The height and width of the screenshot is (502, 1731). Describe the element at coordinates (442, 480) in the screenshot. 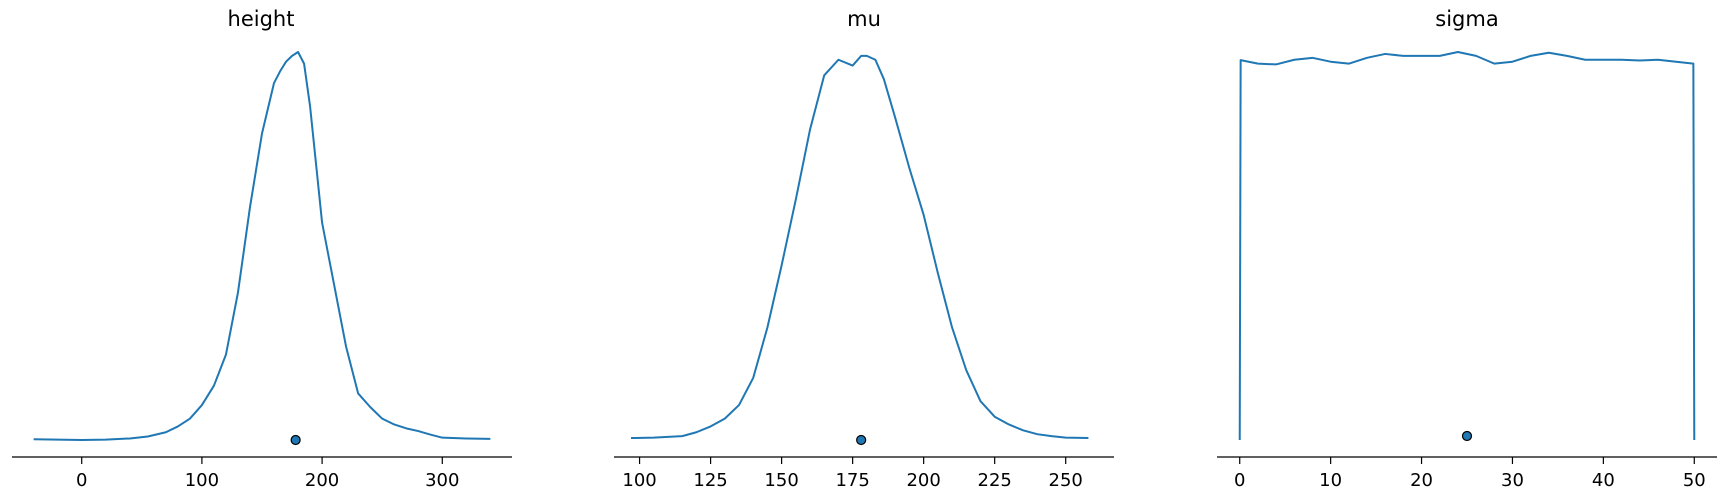

I see `x-tick-label: 300` at that location.